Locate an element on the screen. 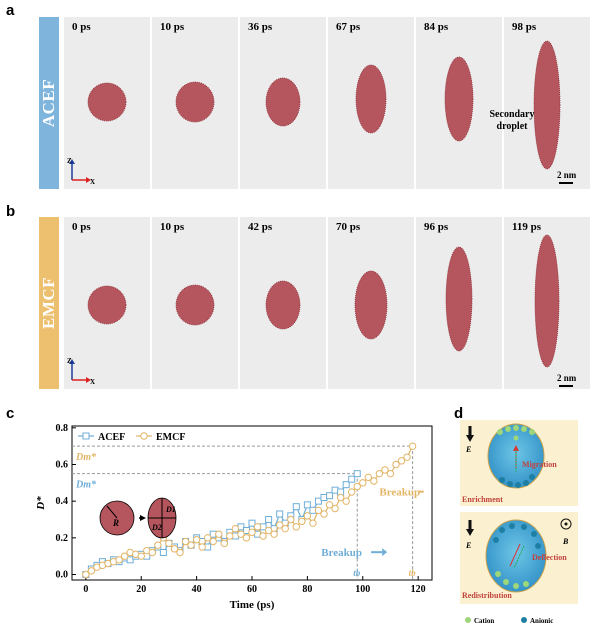  dm-acef-label: Dm* is located at coordinates (86, 485).